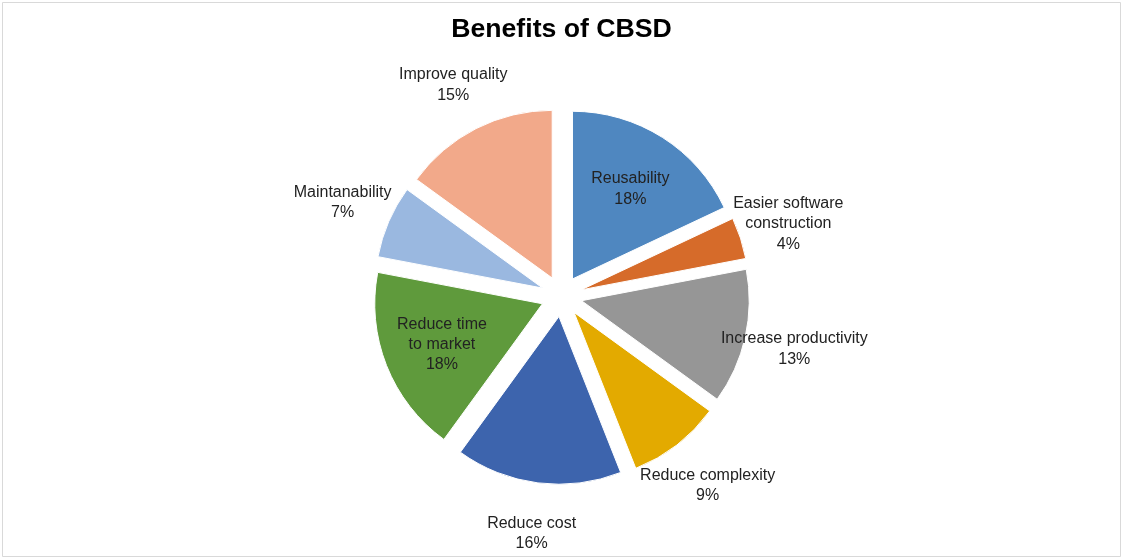 Image resolution: width=1122 pixels, height=558 pixels. What do you see at coordinates (794, 338) in the screenshot?
I see `slice-label: Increase productivity` at bounding box center [794, 338].